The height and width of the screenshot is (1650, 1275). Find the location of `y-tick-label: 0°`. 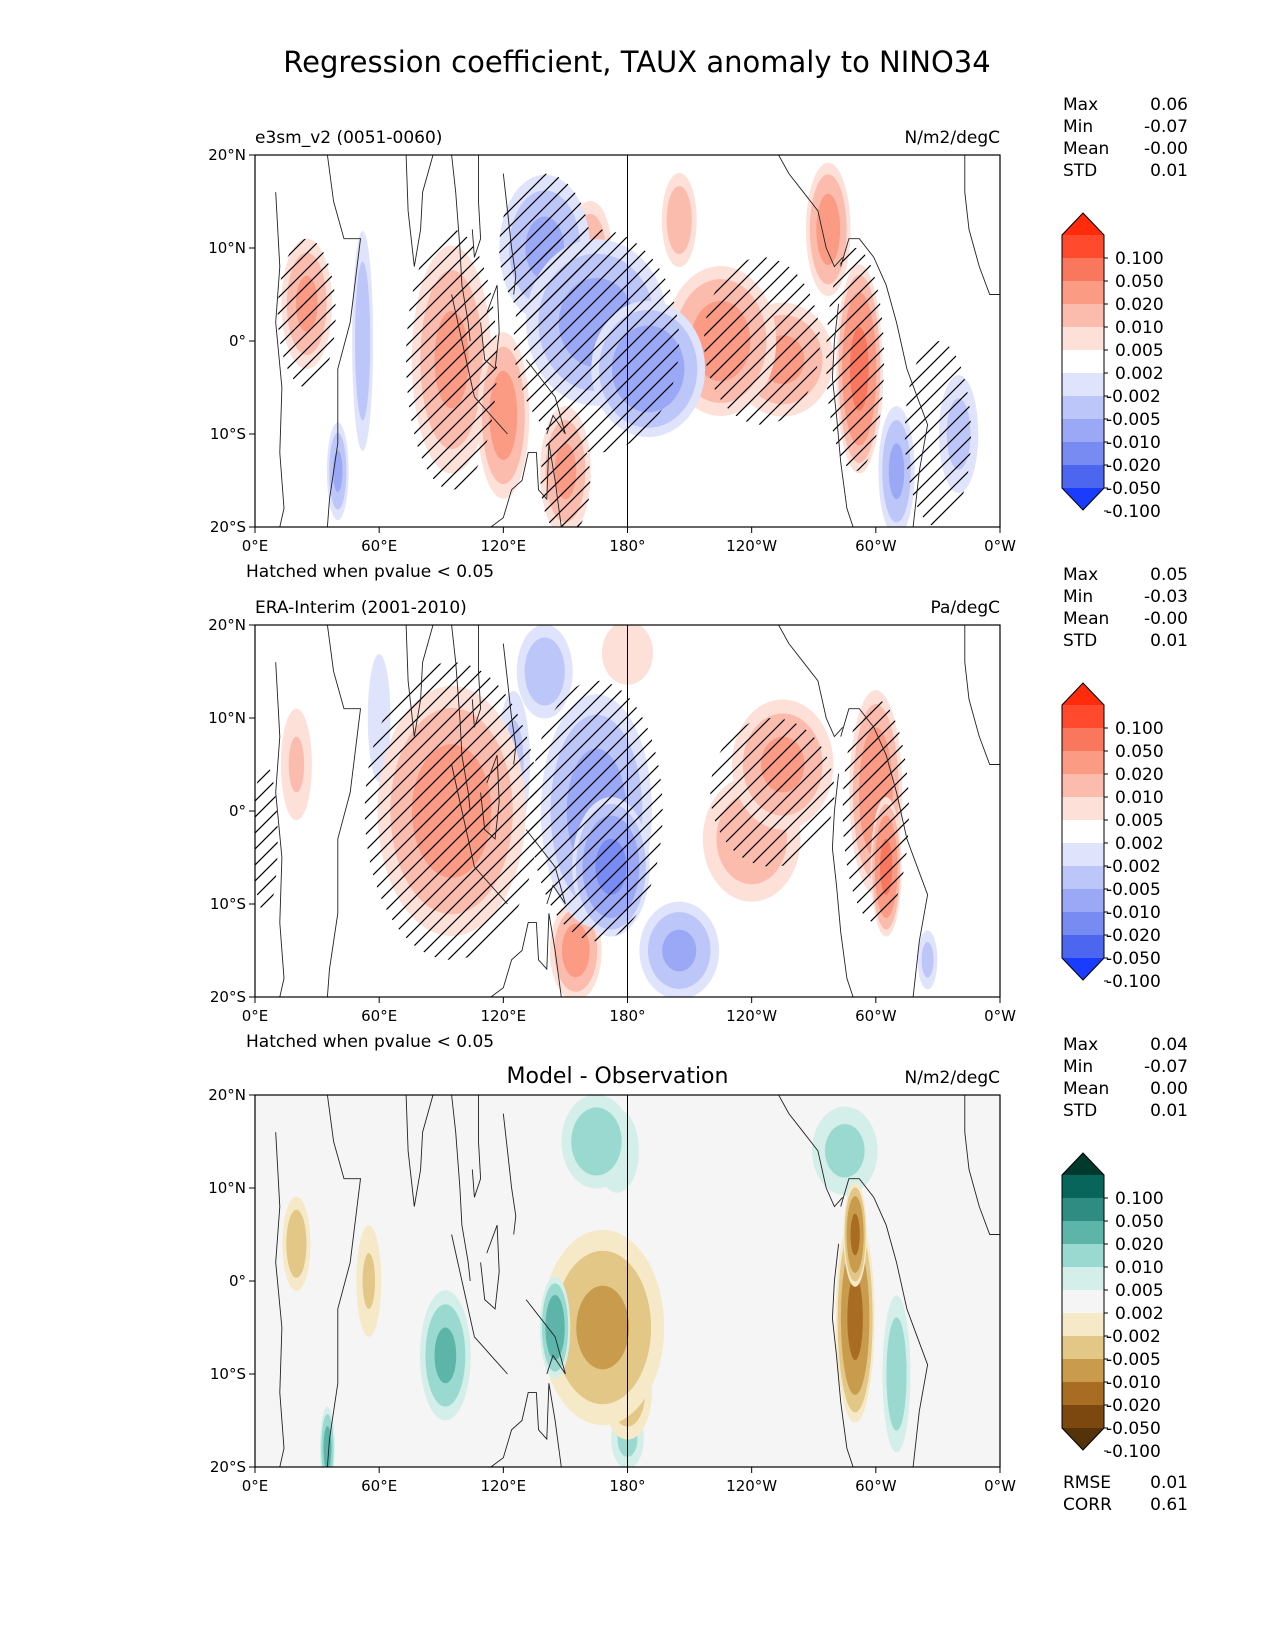

y-tick-label: 0° is located at coordinates (237, 811).